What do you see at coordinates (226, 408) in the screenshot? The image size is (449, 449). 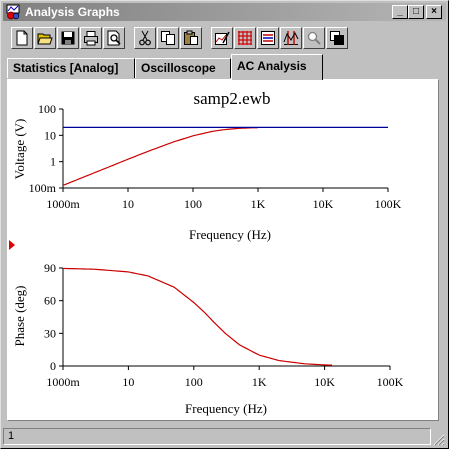 I see `phase-x-axis-label: Frequency (Hz)` at bounding box center [226, 408].